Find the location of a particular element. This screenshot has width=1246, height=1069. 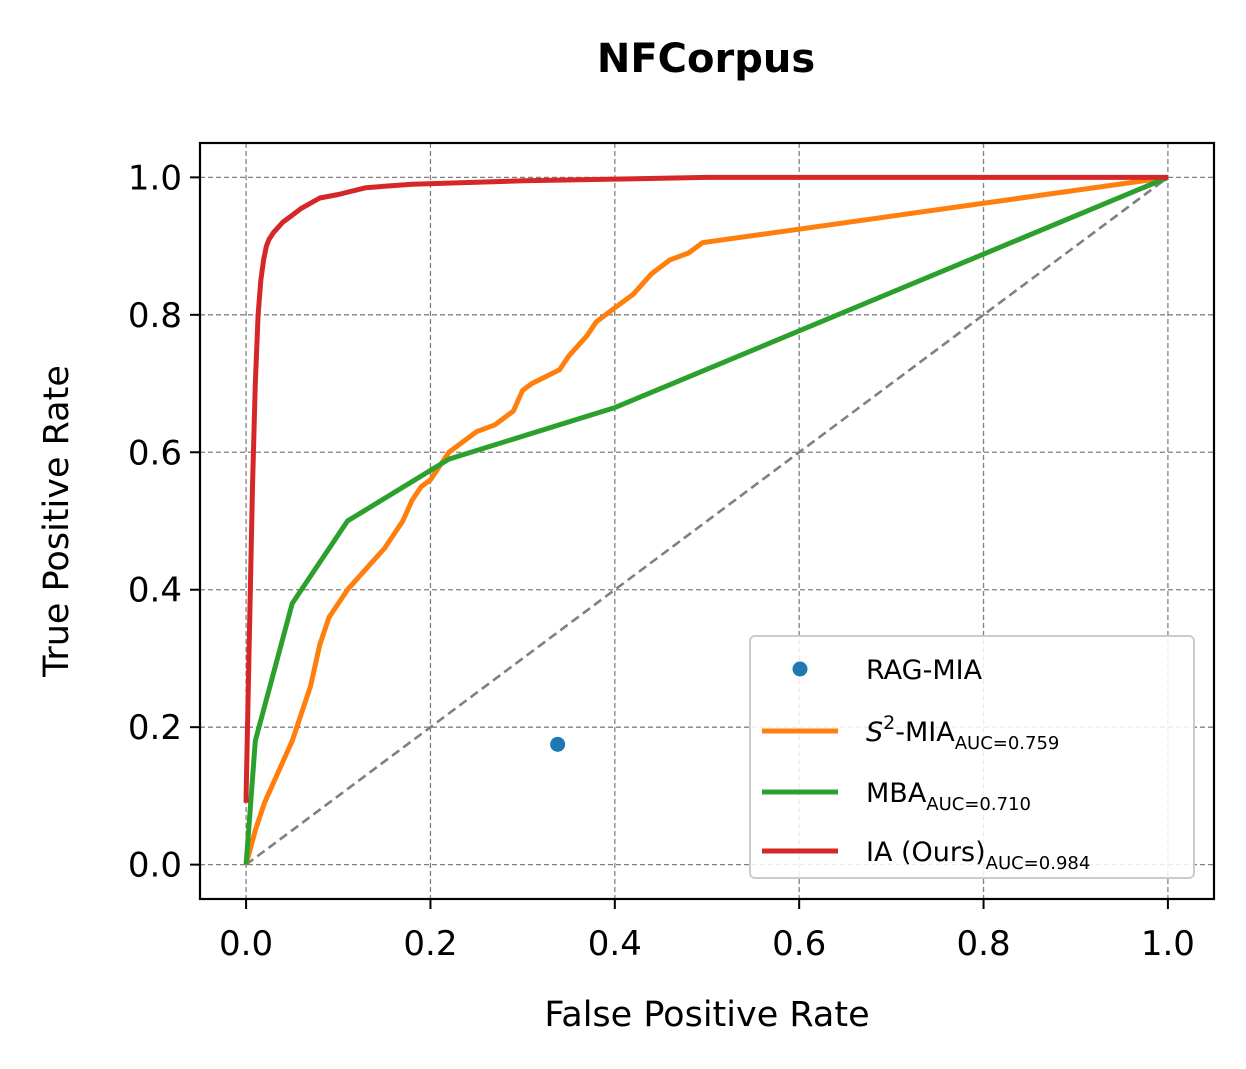

legend-marker-scatter is located at coordinates (800, 669).